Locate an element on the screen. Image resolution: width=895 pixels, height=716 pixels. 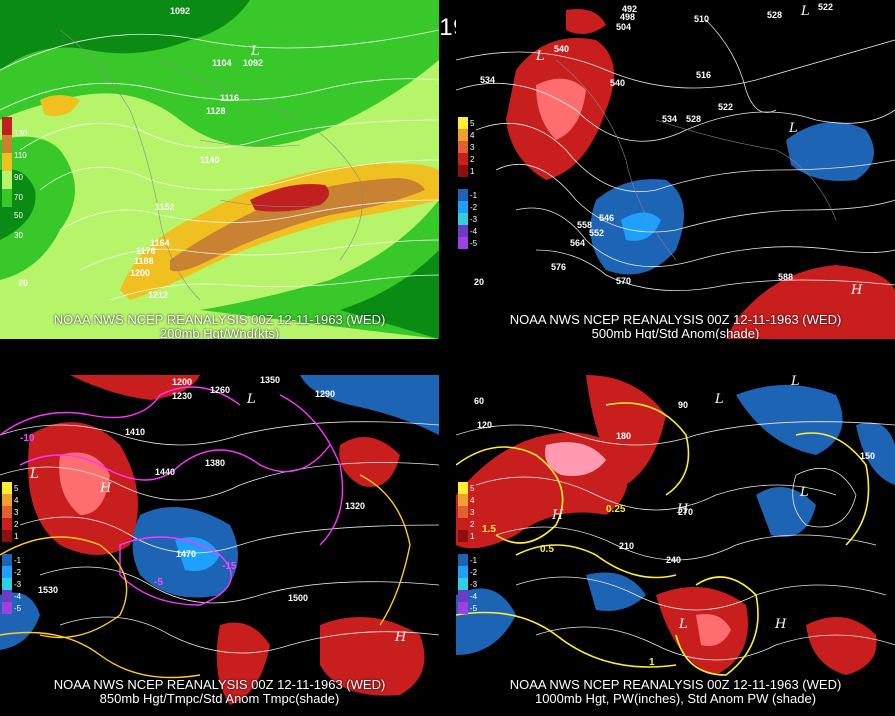
contour-label: 210 is located at coordinates (626, 546).